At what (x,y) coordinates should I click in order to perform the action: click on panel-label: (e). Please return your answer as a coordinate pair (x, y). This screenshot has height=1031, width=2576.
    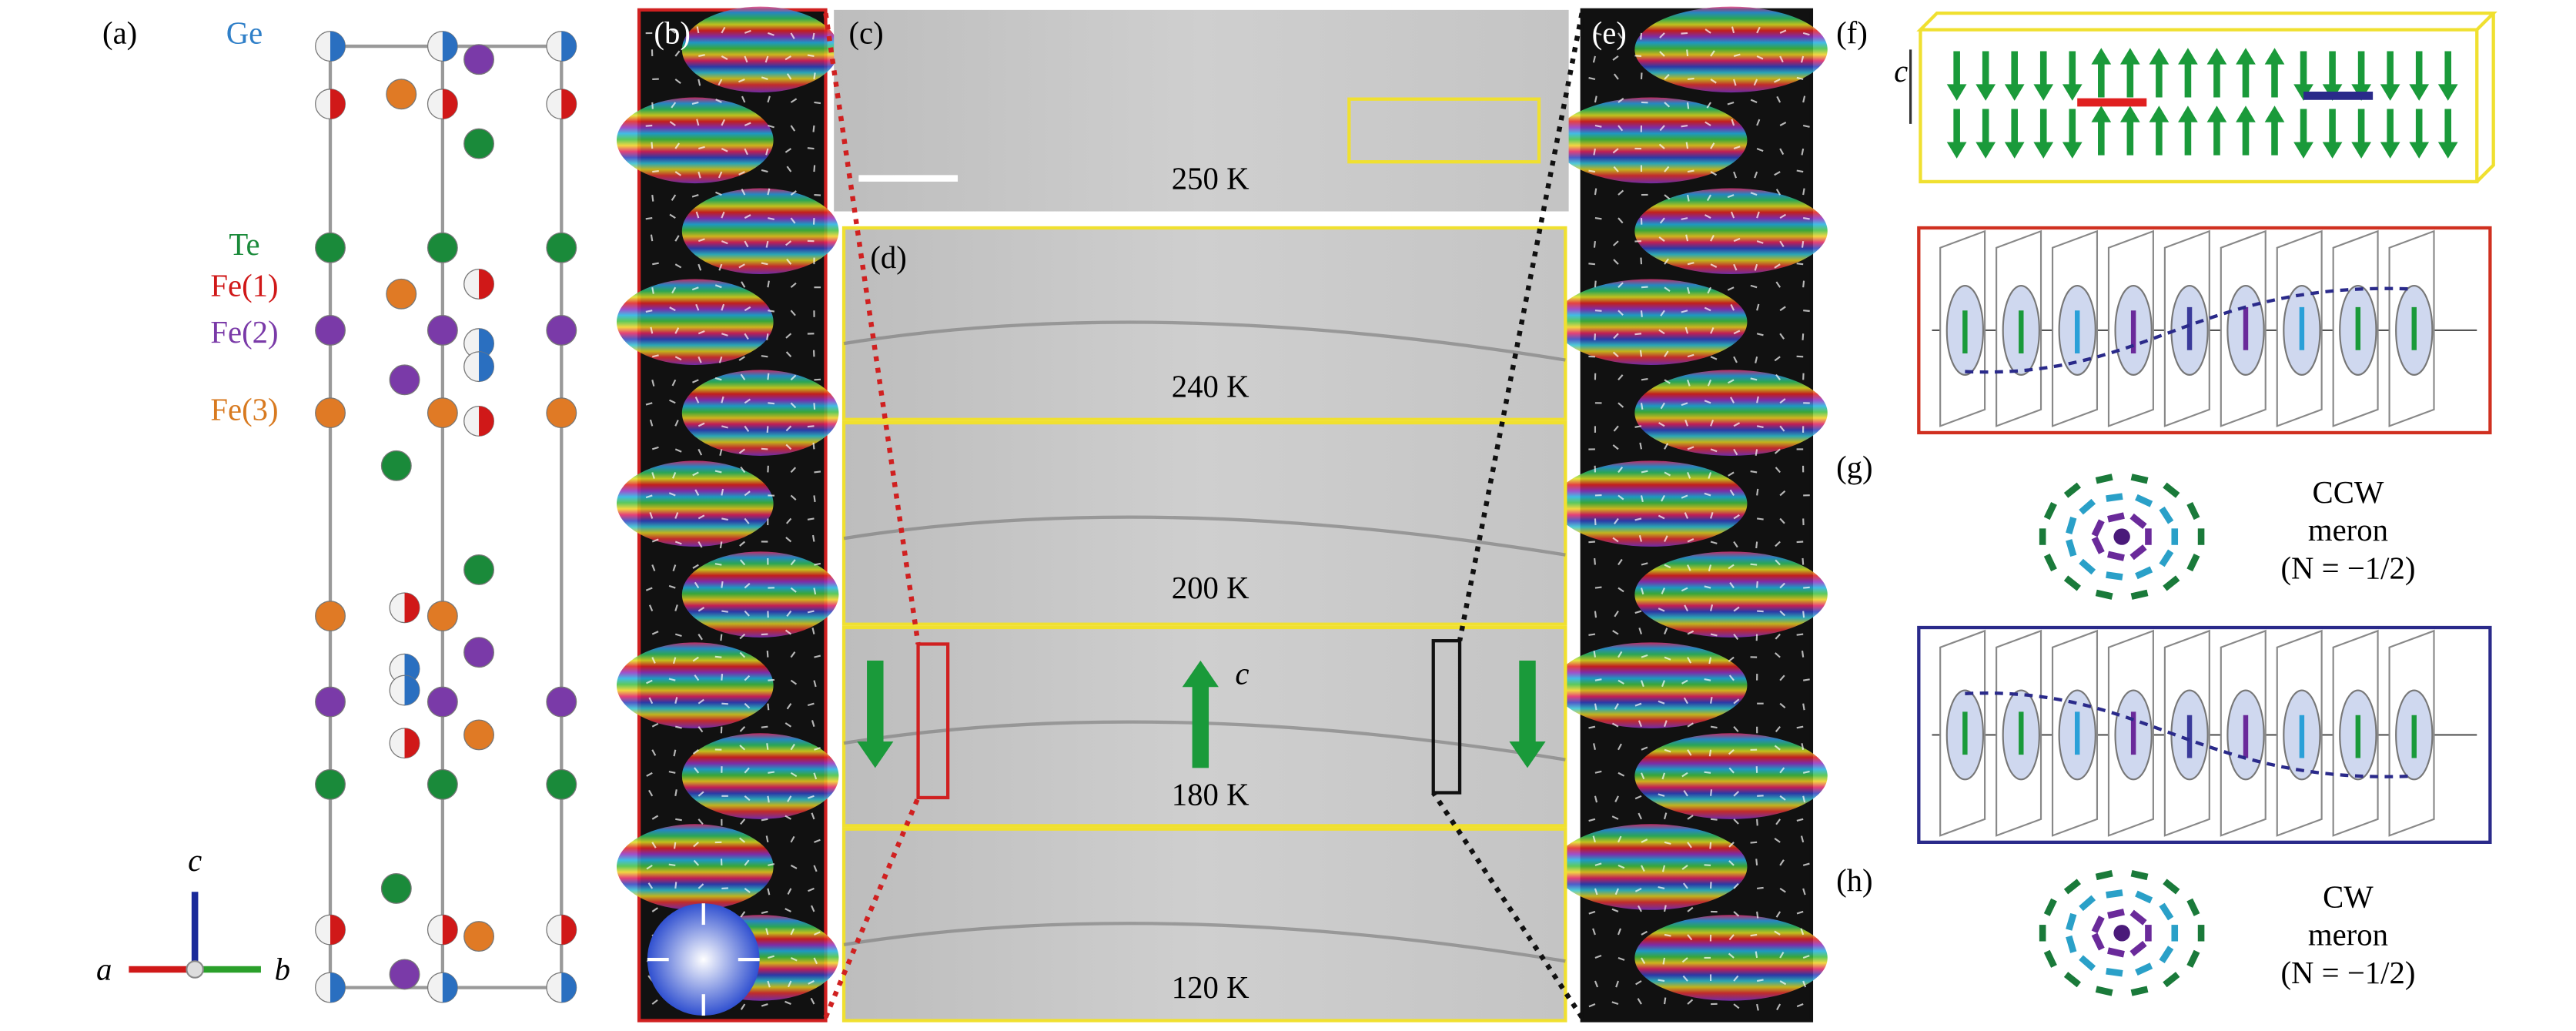
    Looking at the image, I should click on (1609, 33).